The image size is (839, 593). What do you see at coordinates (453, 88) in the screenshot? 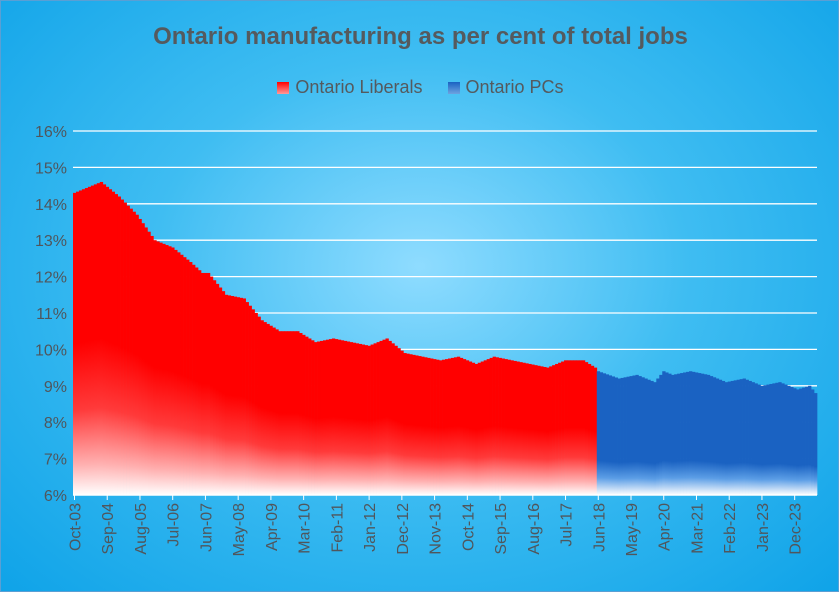
I see `legend-swatch-pcs` at bounding box center [453, 88].